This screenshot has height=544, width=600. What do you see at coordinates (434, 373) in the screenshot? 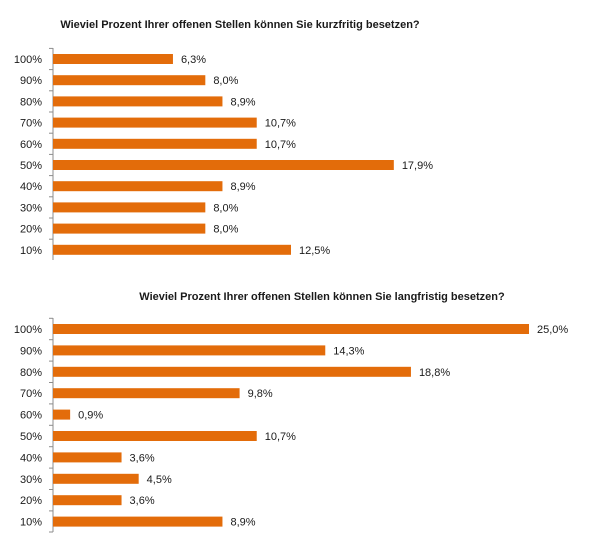
I see `data-label: 18,8%` at bounding box center [434, 373].